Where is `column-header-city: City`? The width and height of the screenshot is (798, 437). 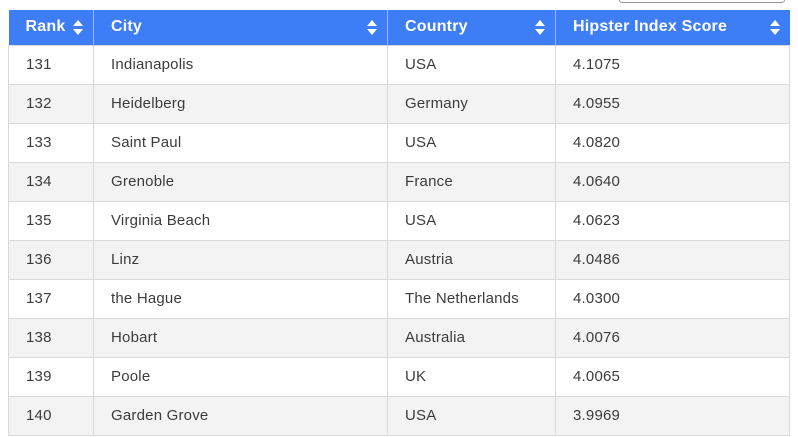
column-header-city: City is located at coordinates (240, 27).